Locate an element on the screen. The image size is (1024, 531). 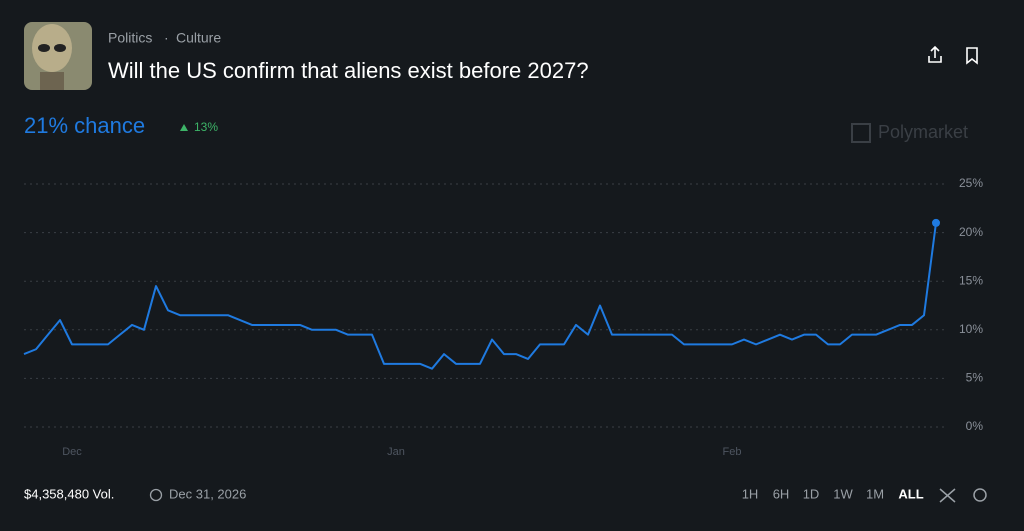
tag: Culture is located at coordinates (198, 38).